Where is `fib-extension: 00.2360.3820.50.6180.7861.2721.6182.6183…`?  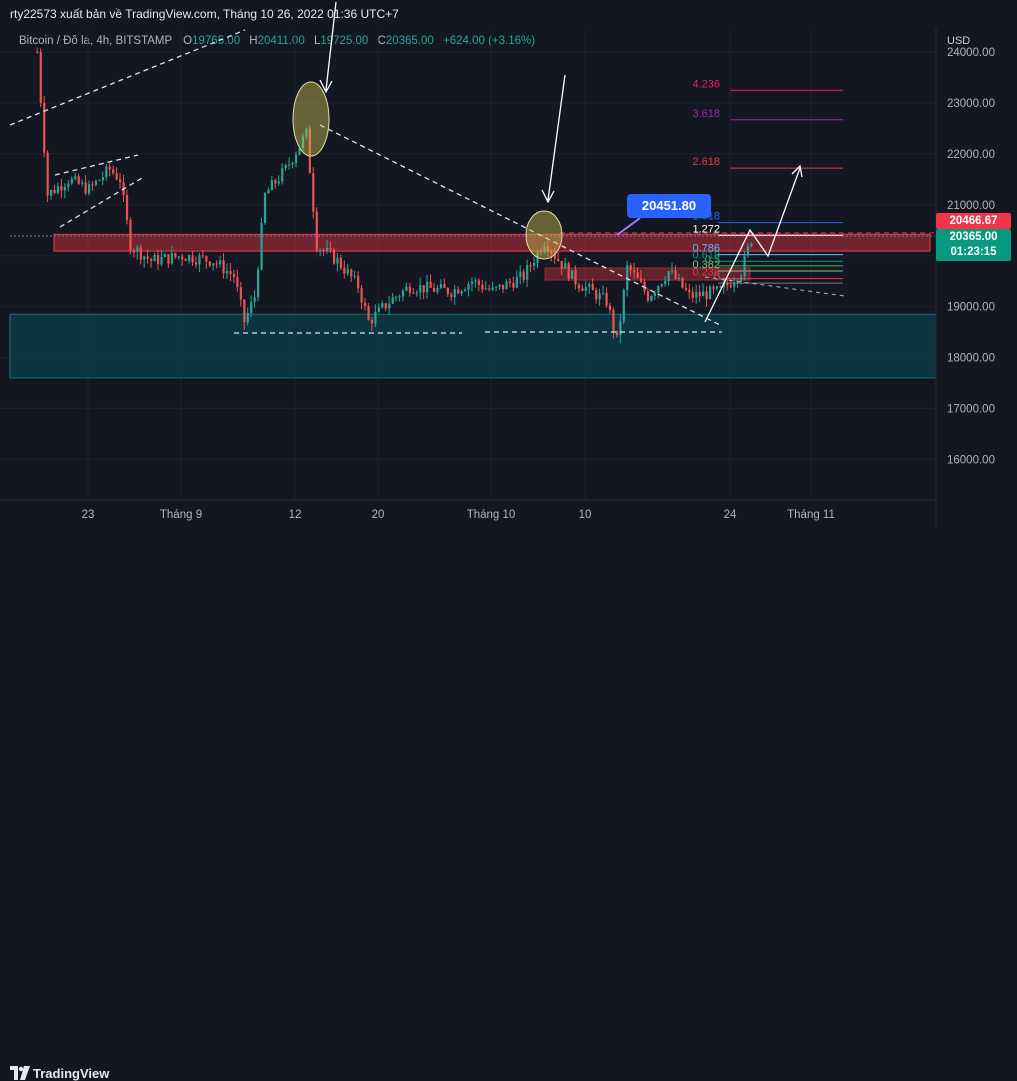
fib-extension: 00.2360.3820.50.6180.7861.2721.6182.6183… is located at coordinates (767, 181).